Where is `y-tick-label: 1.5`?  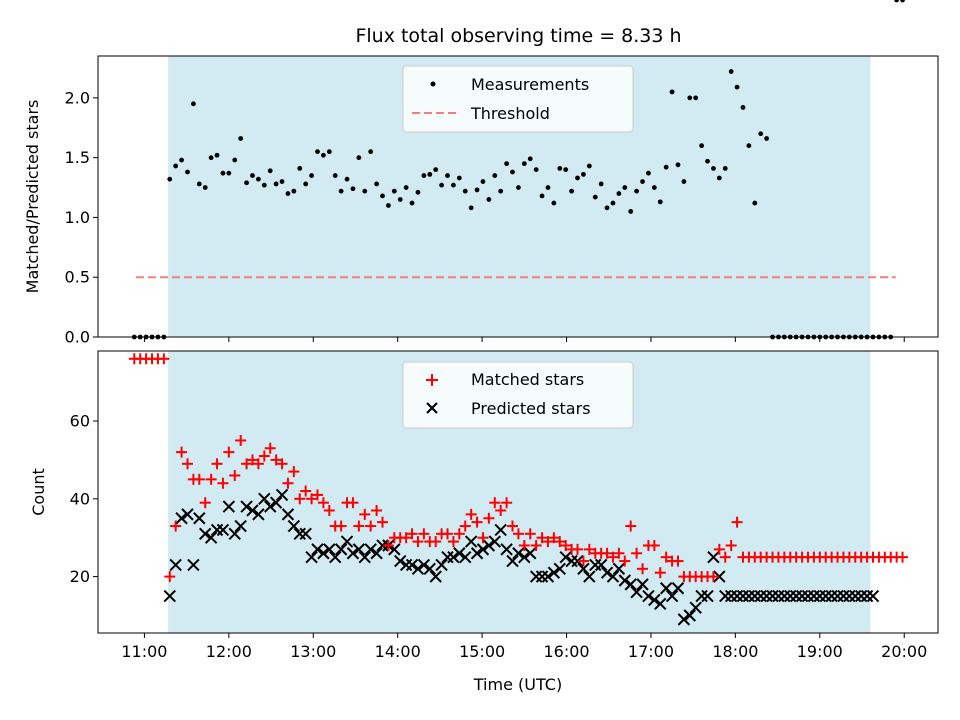 y-tick-label: 1.5 is located at coordinates (77, 157).